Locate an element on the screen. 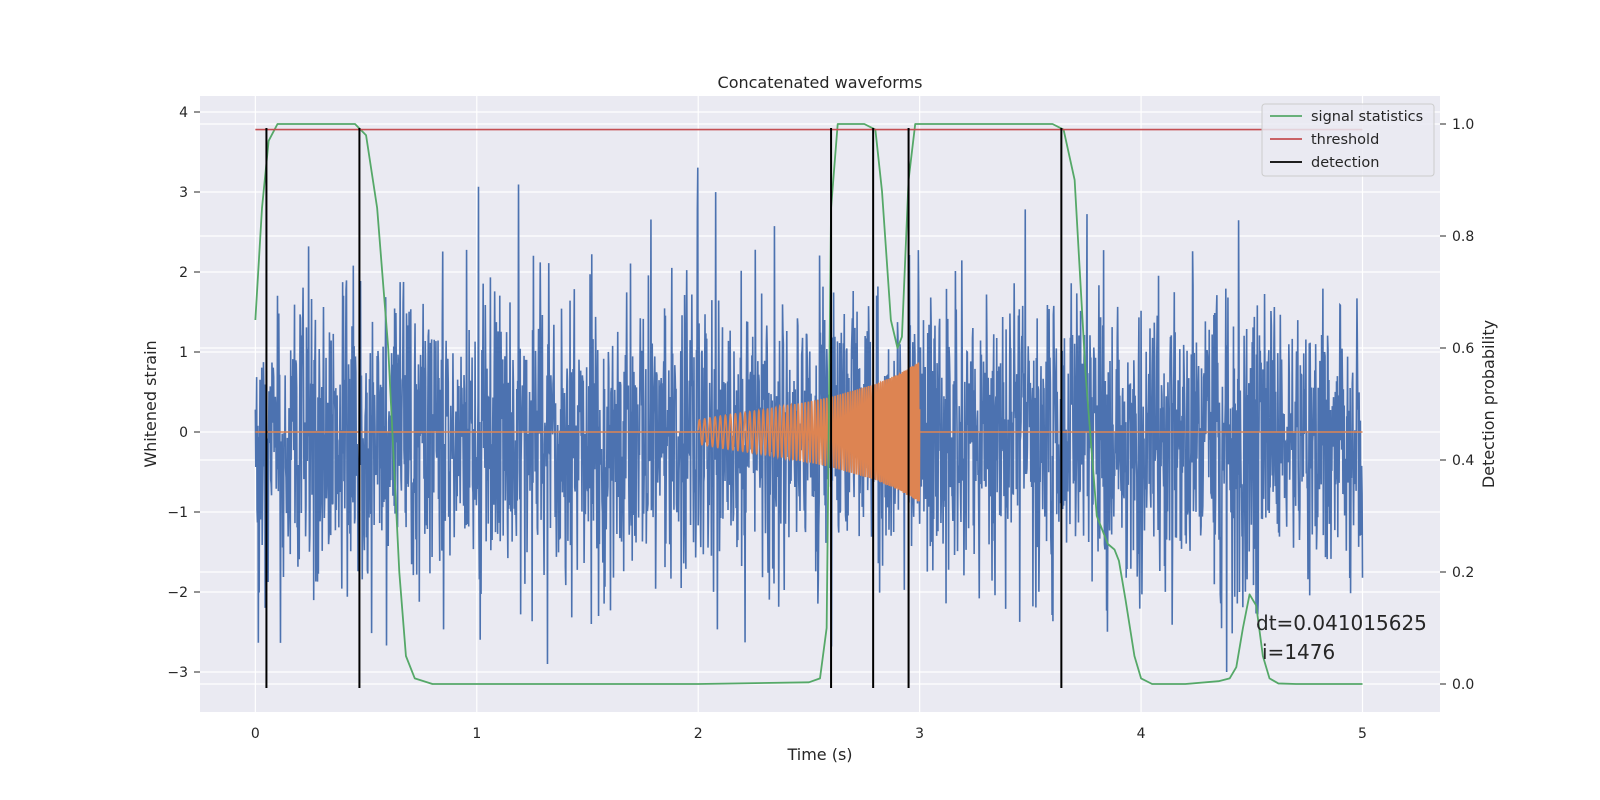  x-tick-label: 0 is located at coordinates (255, 734).